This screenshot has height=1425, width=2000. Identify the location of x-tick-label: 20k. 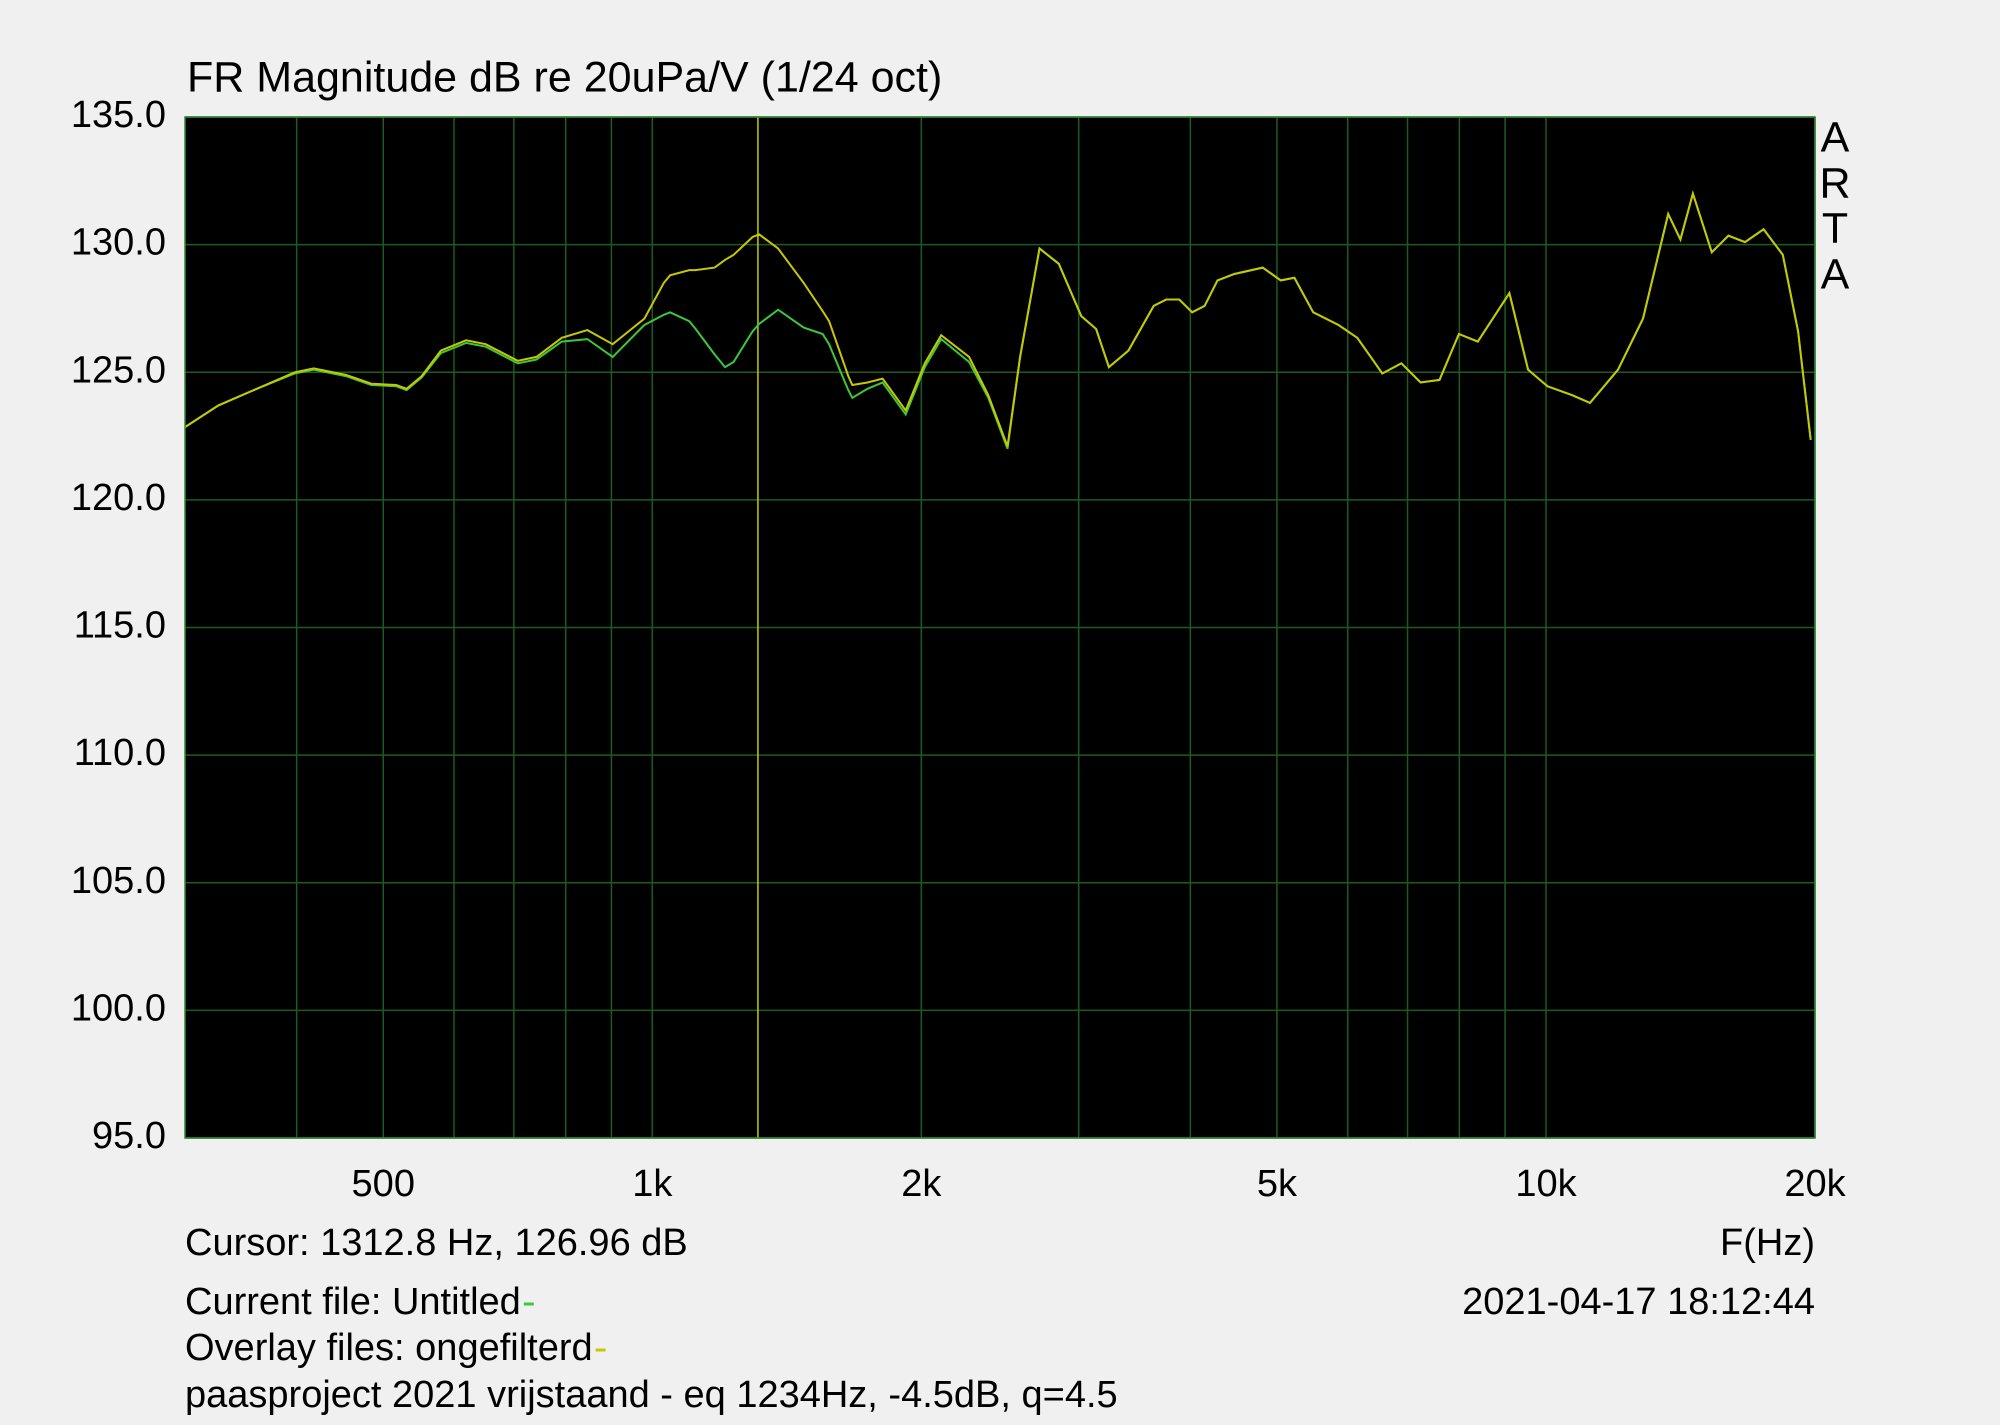
(1815, 1184).